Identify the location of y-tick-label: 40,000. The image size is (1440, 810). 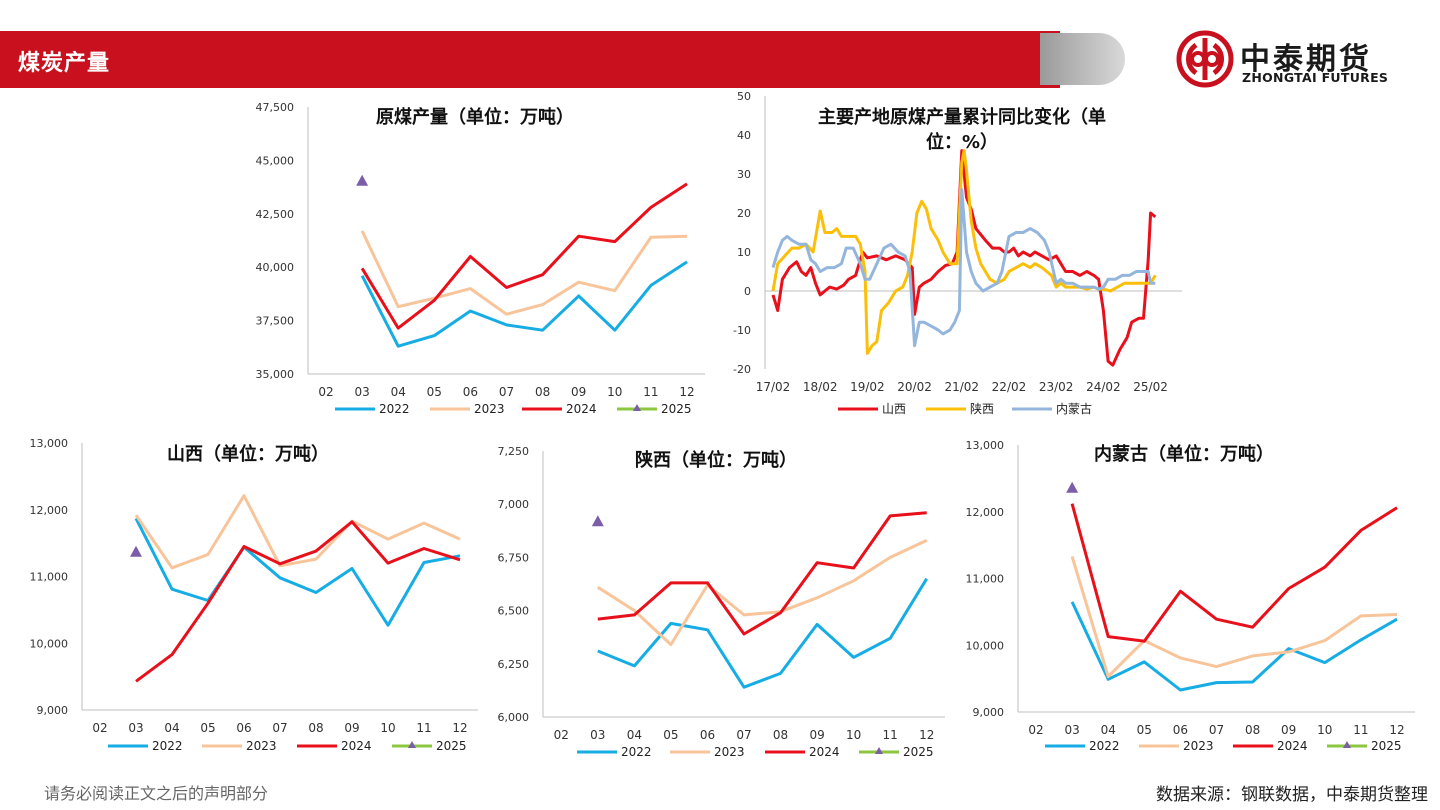
(275, 267).